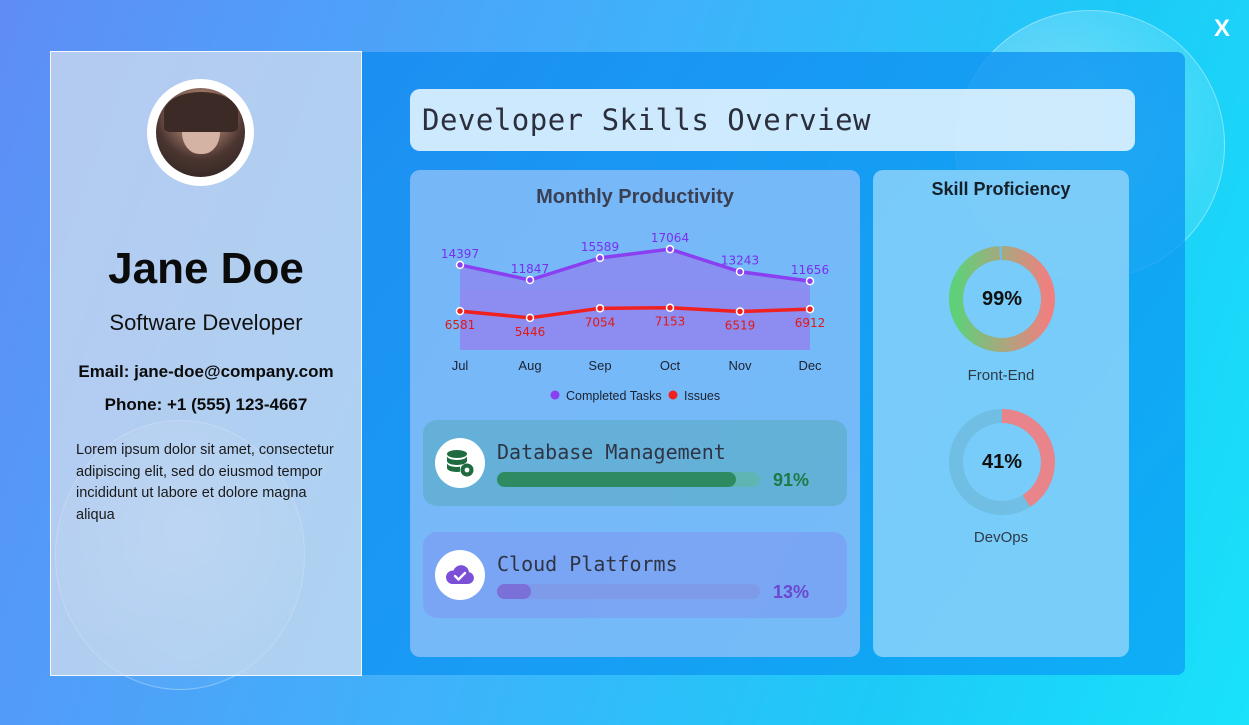 The width and height of the screenshot is (1249, 725). I want to click on skill-database-management: Database Management 91%, so click(635, 463).